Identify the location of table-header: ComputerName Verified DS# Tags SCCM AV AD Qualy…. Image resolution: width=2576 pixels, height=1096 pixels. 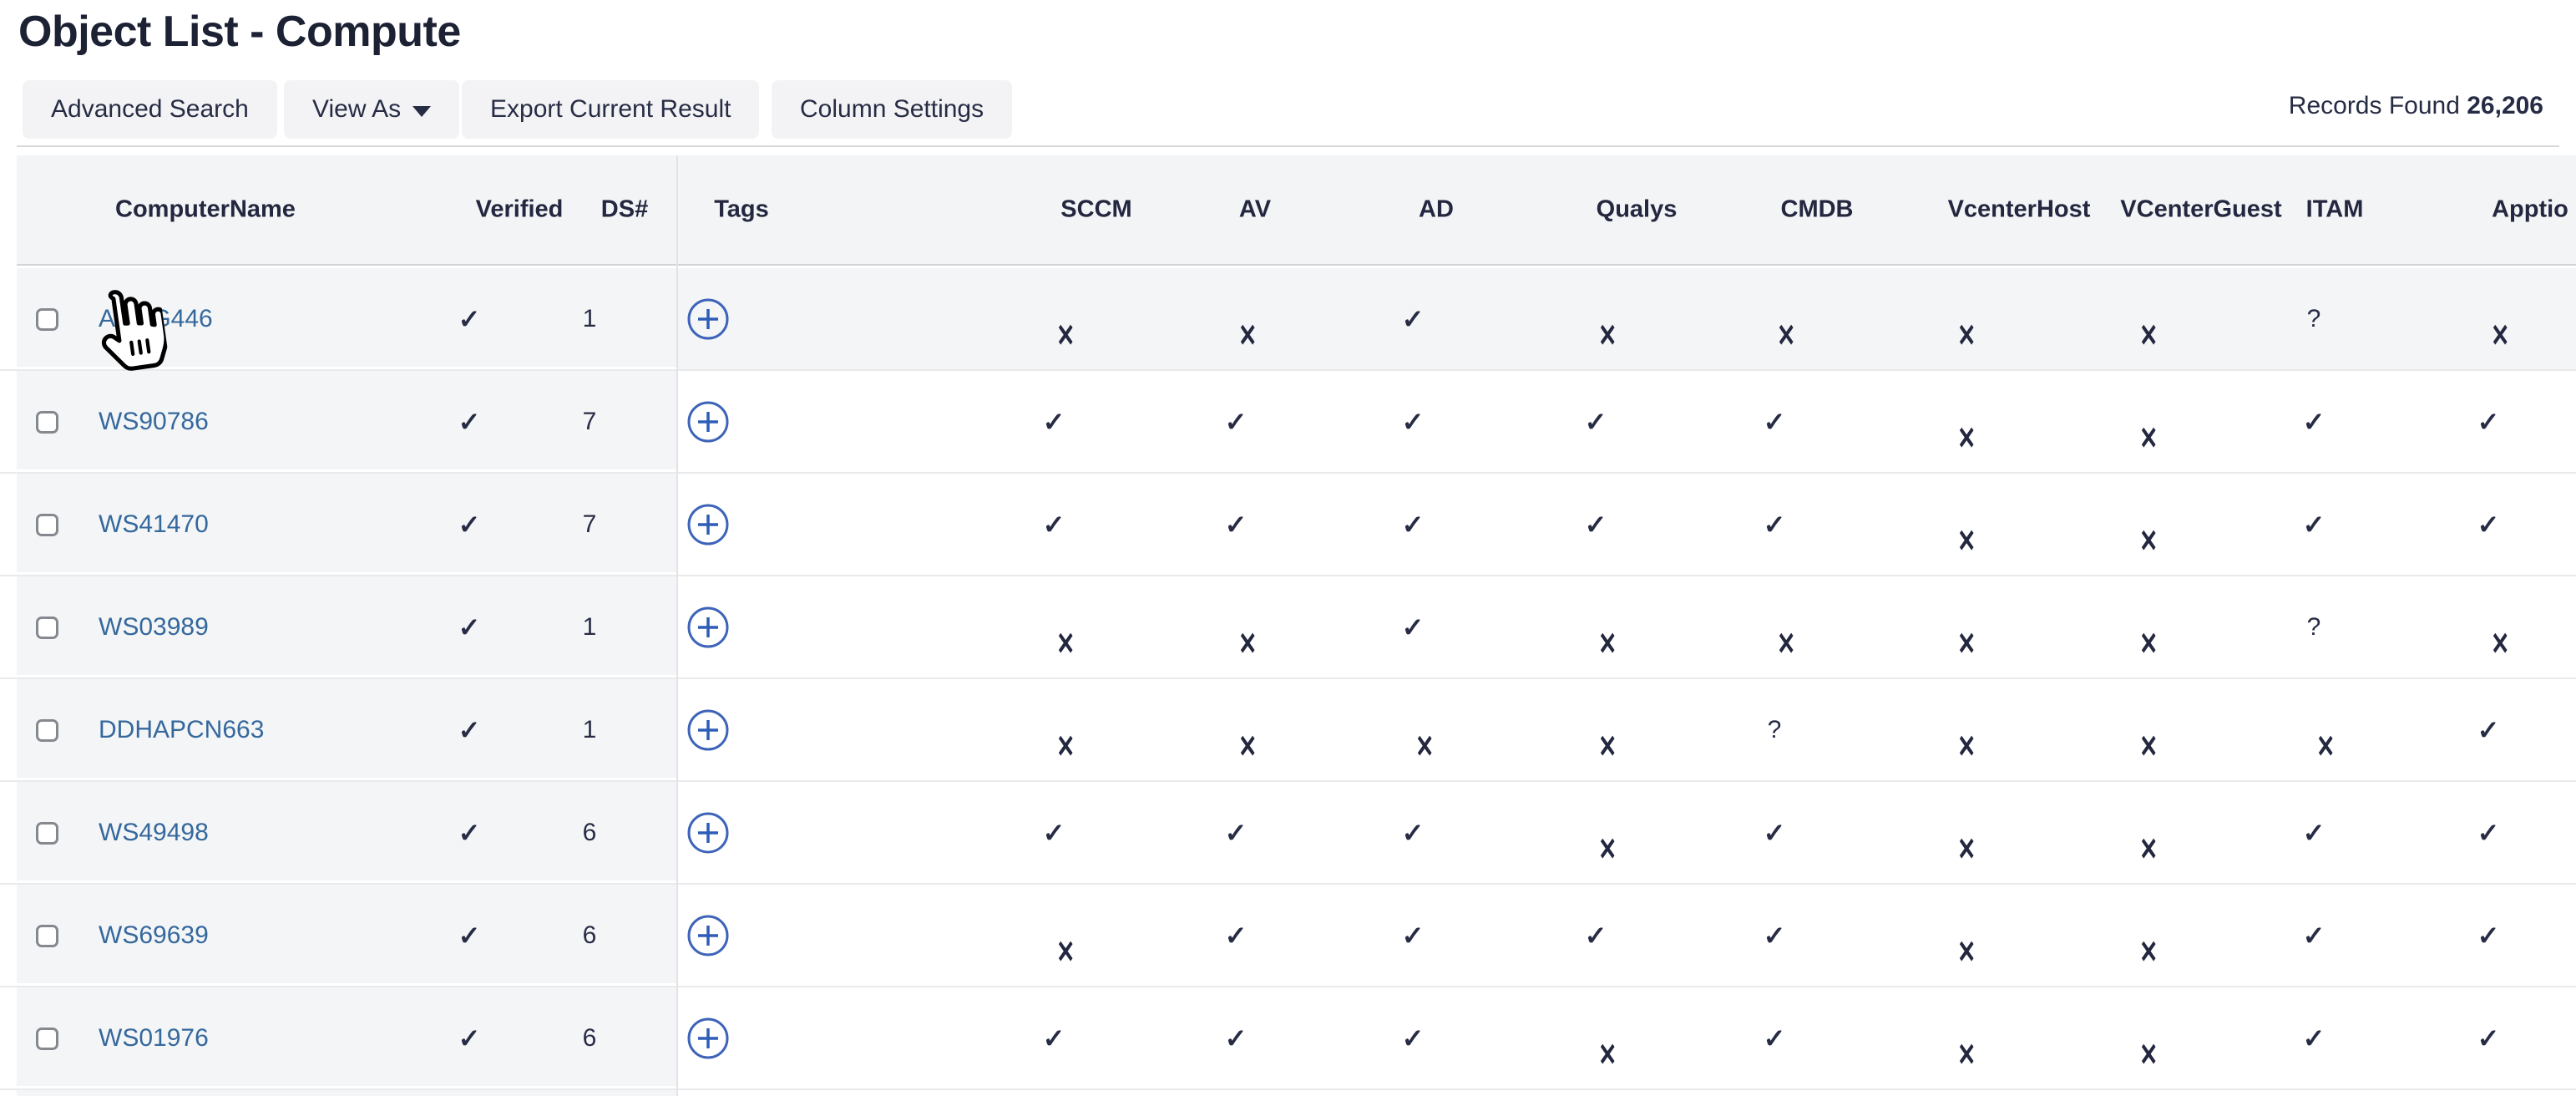
(1296, 211).